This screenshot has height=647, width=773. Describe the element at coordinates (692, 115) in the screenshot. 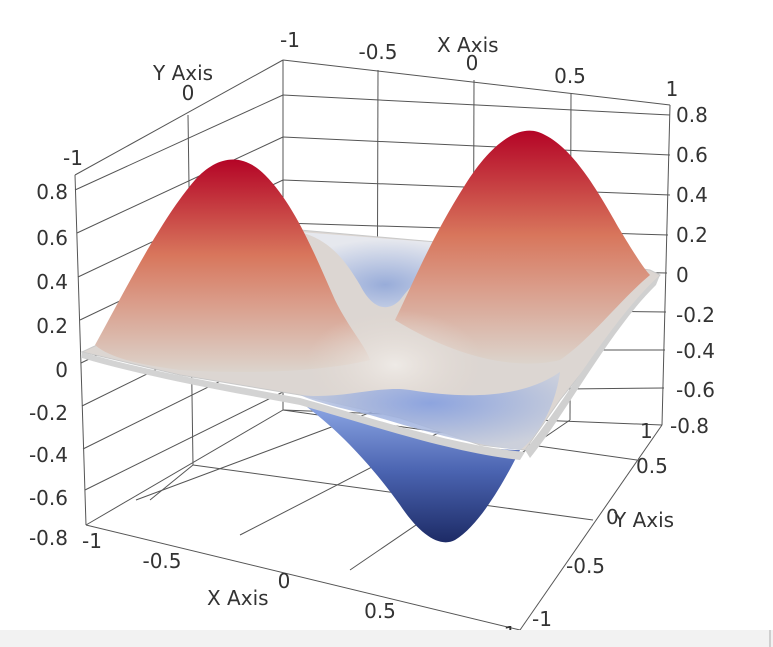

I see `right-z-tick: 0.8` at that location.